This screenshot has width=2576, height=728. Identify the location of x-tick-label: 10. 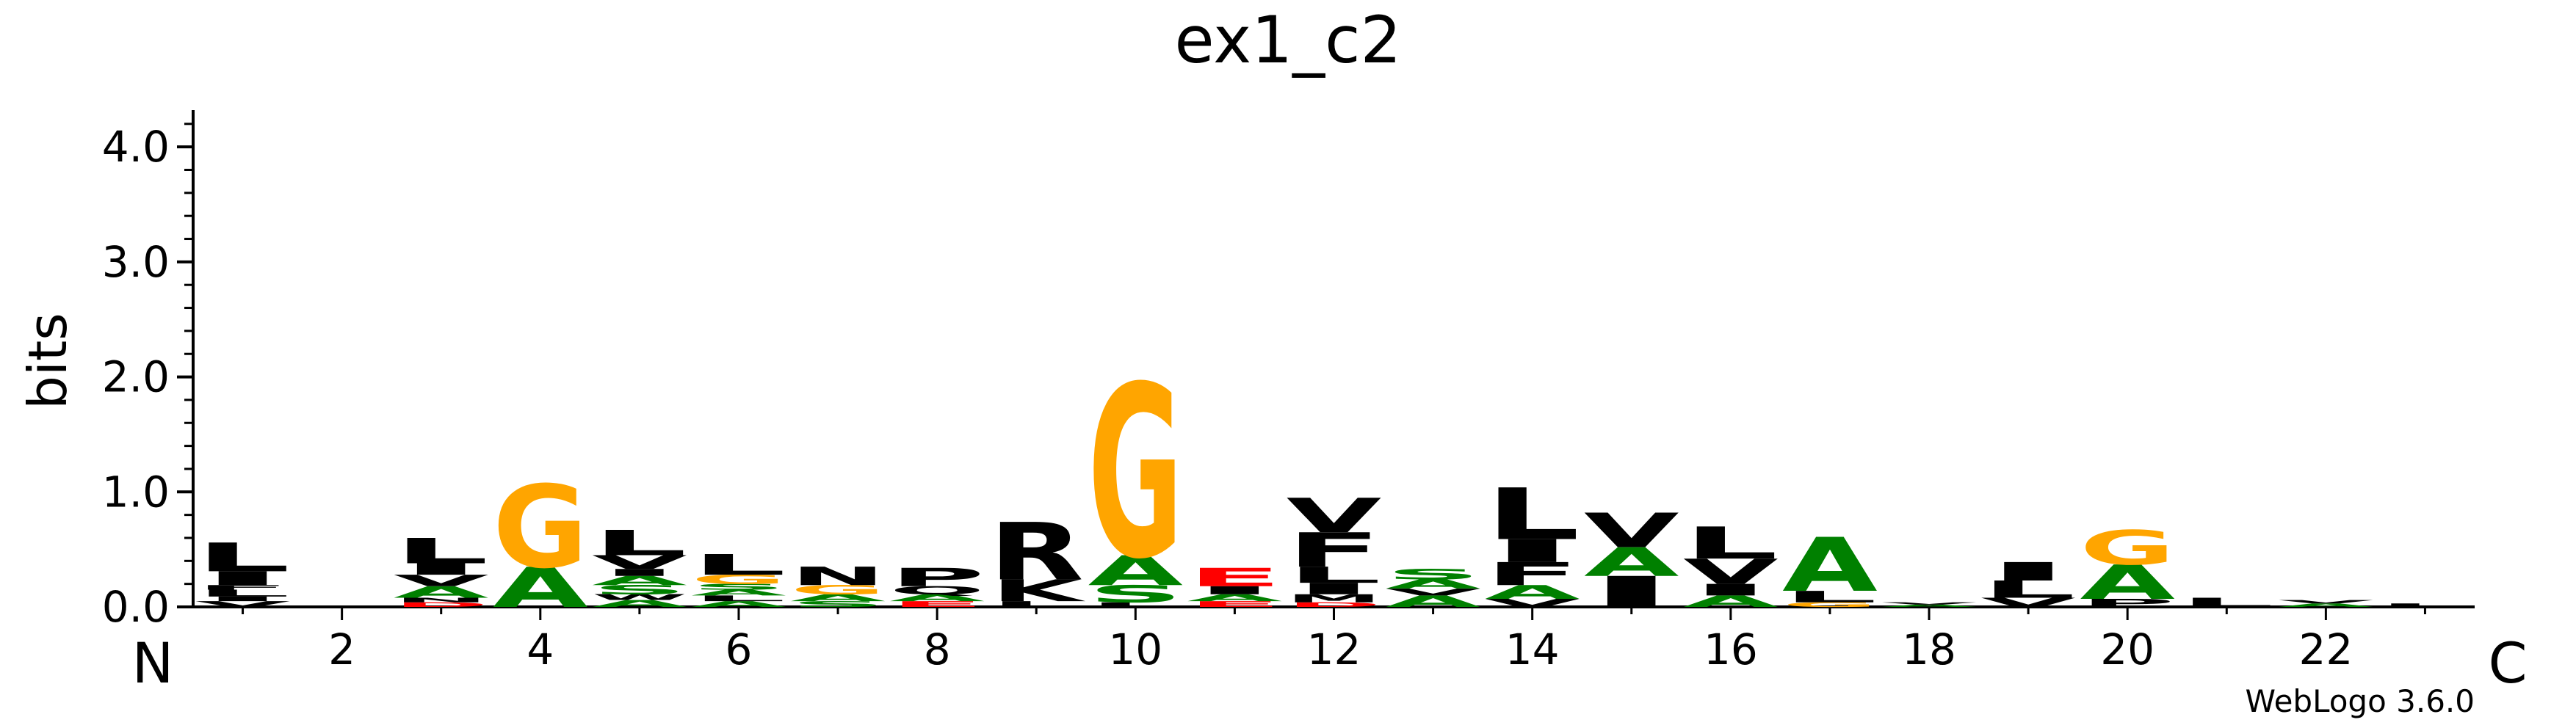
(1135, 649).